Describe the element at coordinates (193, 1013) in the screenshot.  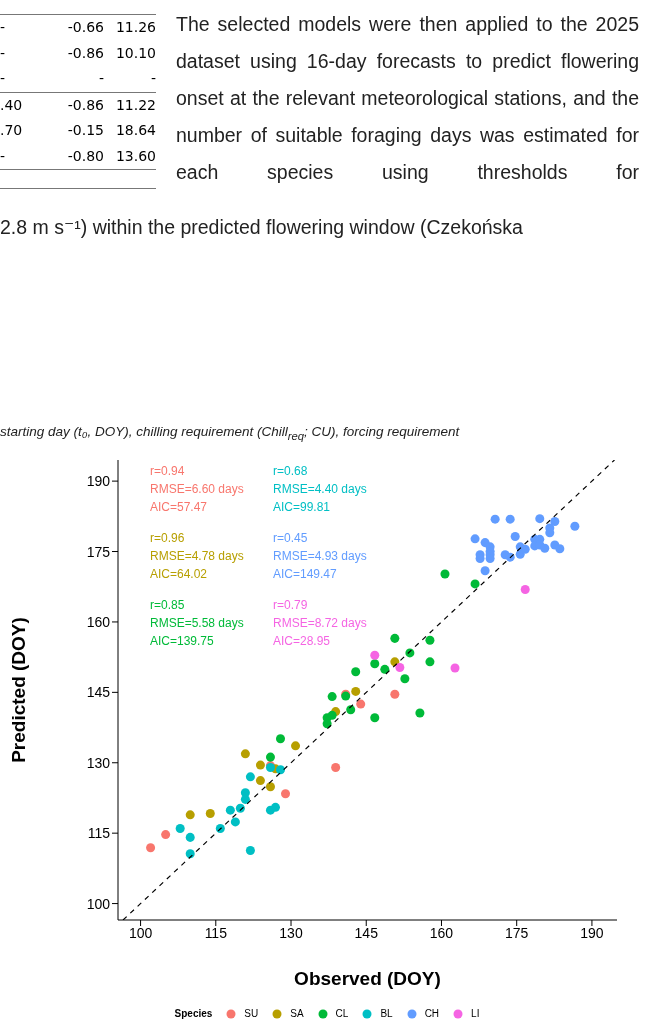
I see `legend-title: Species` at that location.